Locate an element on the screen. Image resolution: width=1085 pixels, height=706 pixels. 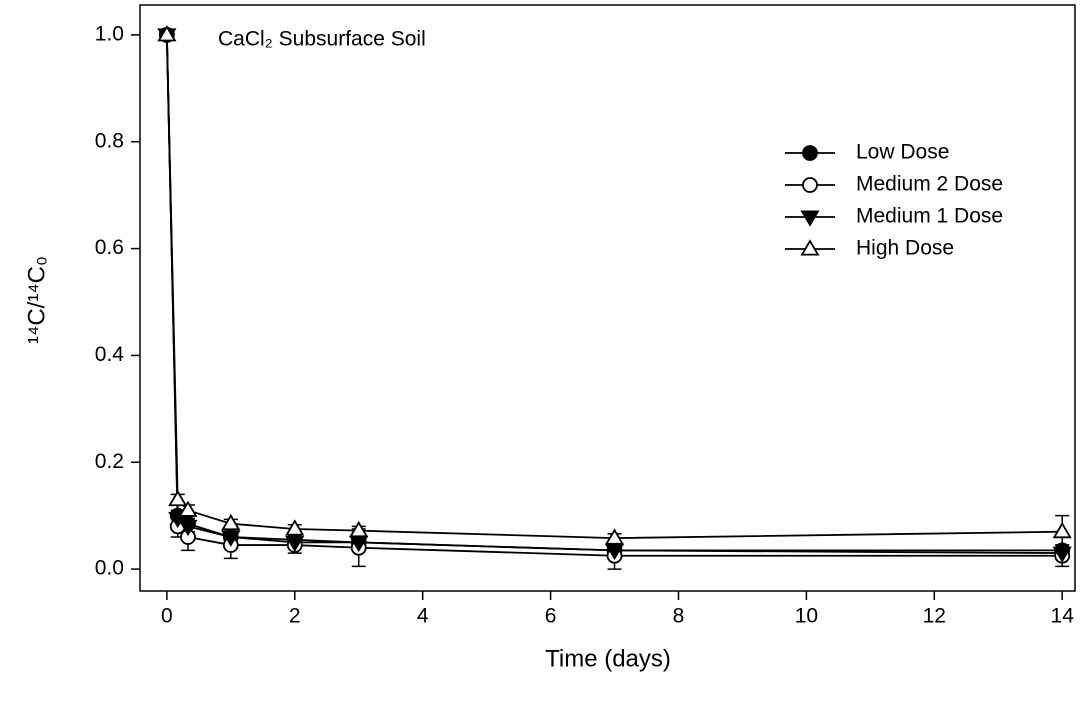
y-tick-label: 0.0 is located at coordinates (109, 568).